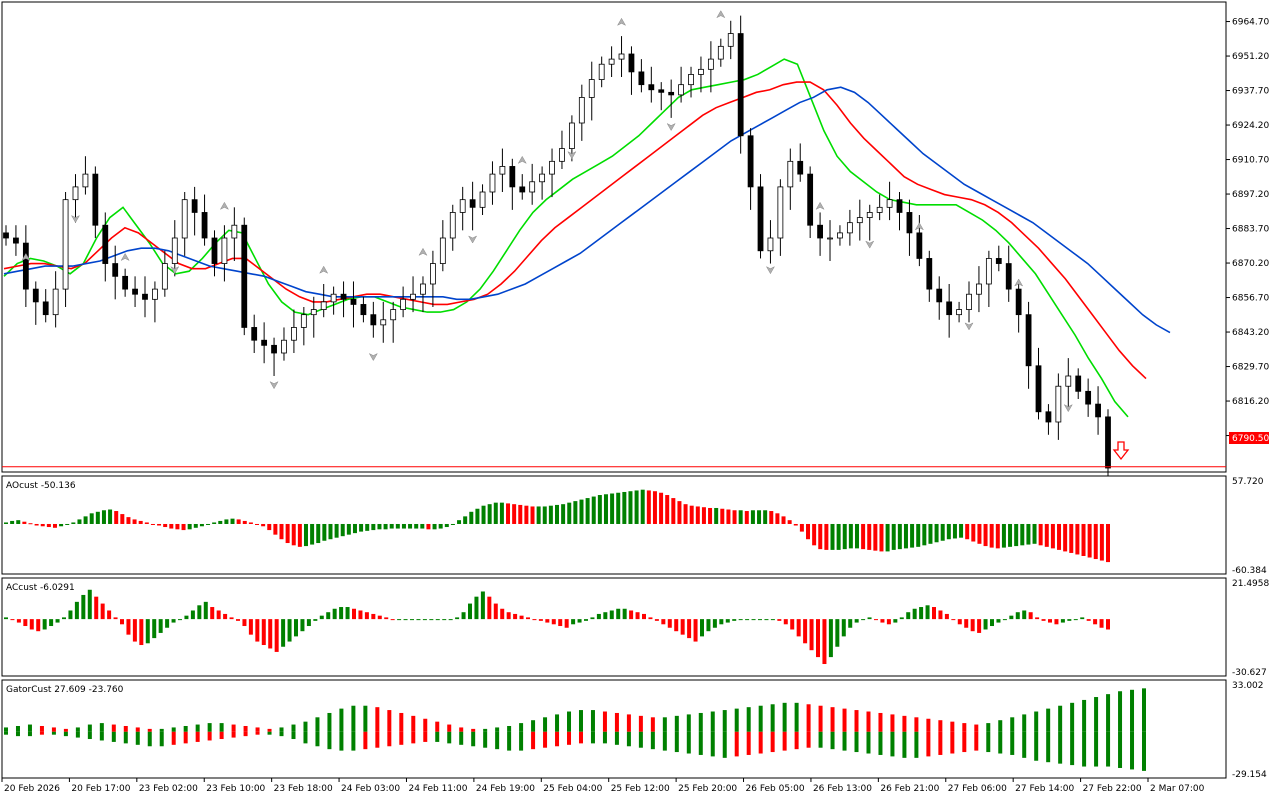 This screenshot has width=1280, height=804. Describe the element at coordinates (634, 729) in the screenshot. I see `gator-pane: GatorCust 27.609 -23.760 33.002 -29.154` at that location.